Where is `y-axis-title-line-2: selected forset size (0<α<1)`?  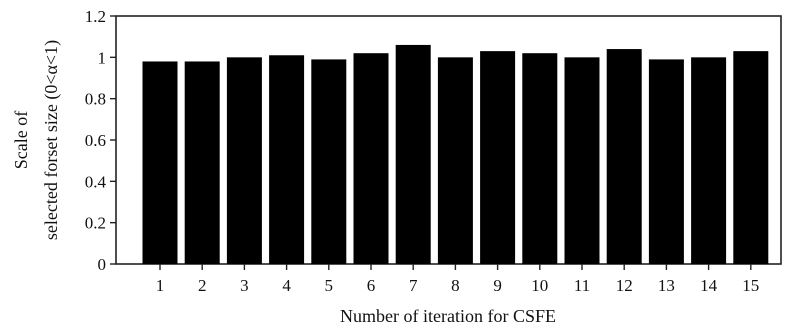 y-axis-title-line-2: selected forset size (0<α<1) is located at coordinates (51, 140).